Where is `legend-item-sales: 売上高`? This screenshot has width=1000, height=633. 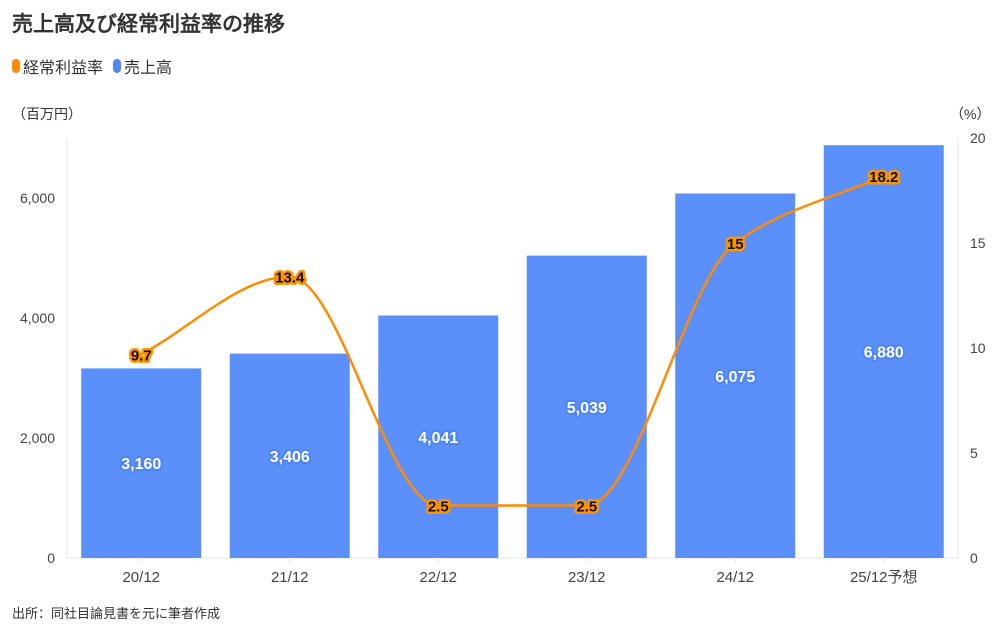
legend-item-sales: 売上高 is located at coordinates (142, 66).